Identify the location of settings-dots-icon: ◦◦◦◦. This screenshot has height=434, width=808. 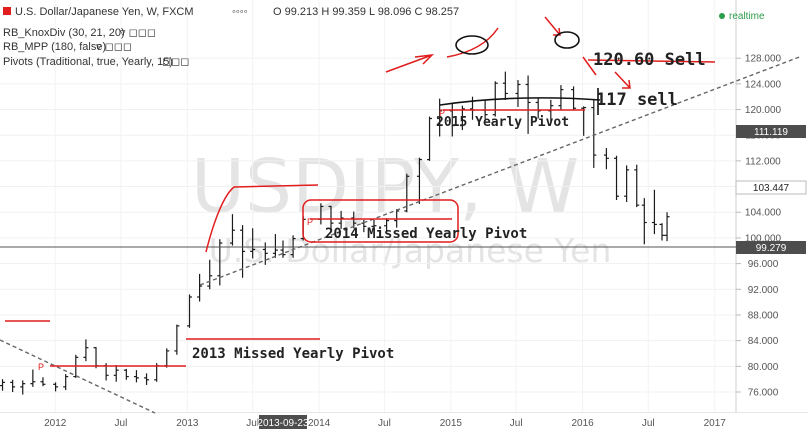
(240, 12).